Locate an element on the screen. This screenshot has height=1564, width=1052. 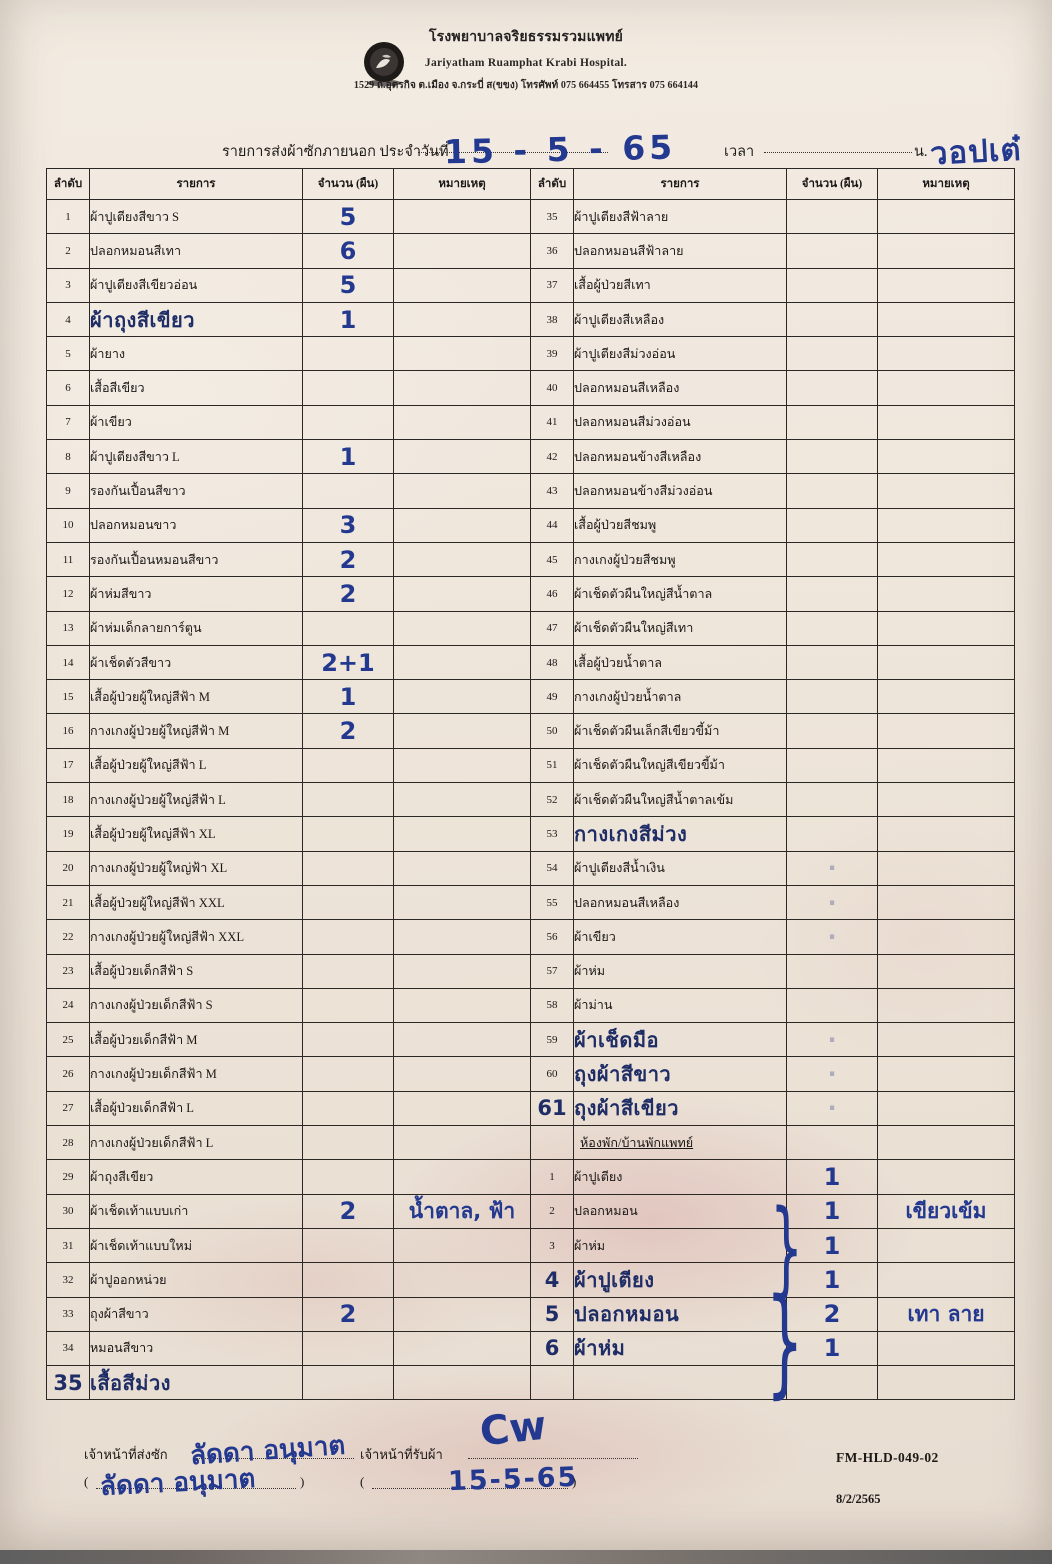
item-label: เสื้อผู้ป่วยเด็กสีฟ้า S is located at coordinates (142, 971).